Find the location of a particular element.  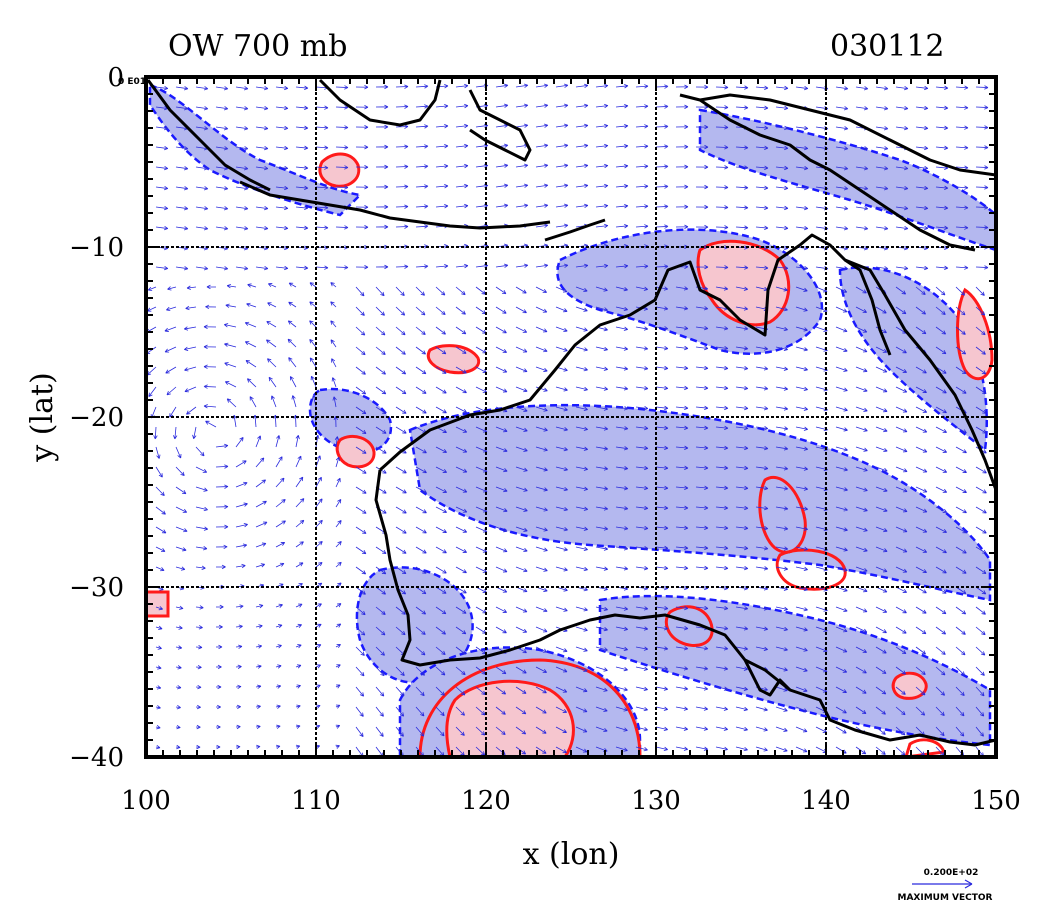

reference-vector-value: 0.200E+02 is located at coordinates (951, 873).